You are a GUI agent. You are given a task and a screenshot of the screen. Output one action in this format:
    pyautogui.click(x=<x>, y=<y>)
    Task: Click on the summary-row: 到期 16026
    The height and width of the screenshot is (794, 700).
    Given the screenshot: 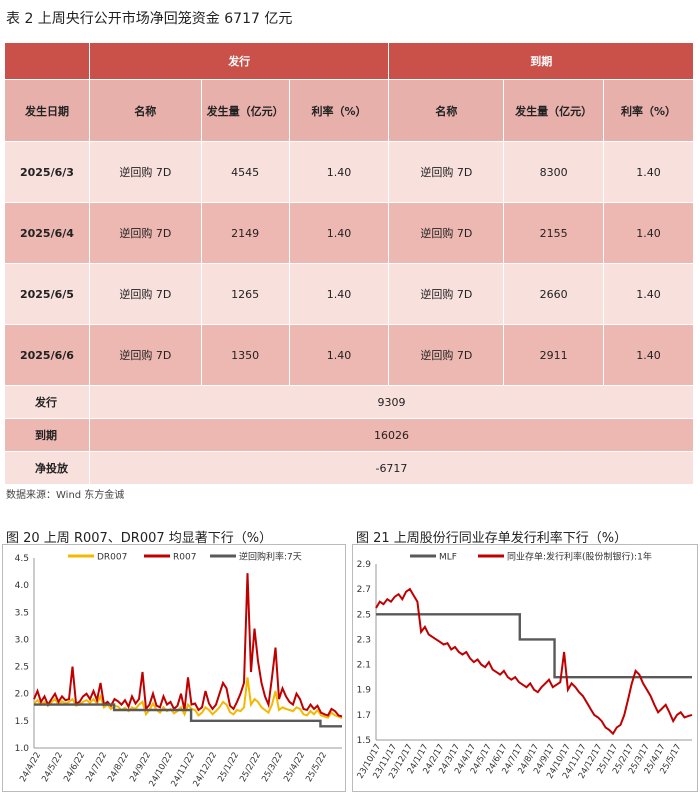 What is the action you would take?
    pyautogui.click(x=349, y=435)
    